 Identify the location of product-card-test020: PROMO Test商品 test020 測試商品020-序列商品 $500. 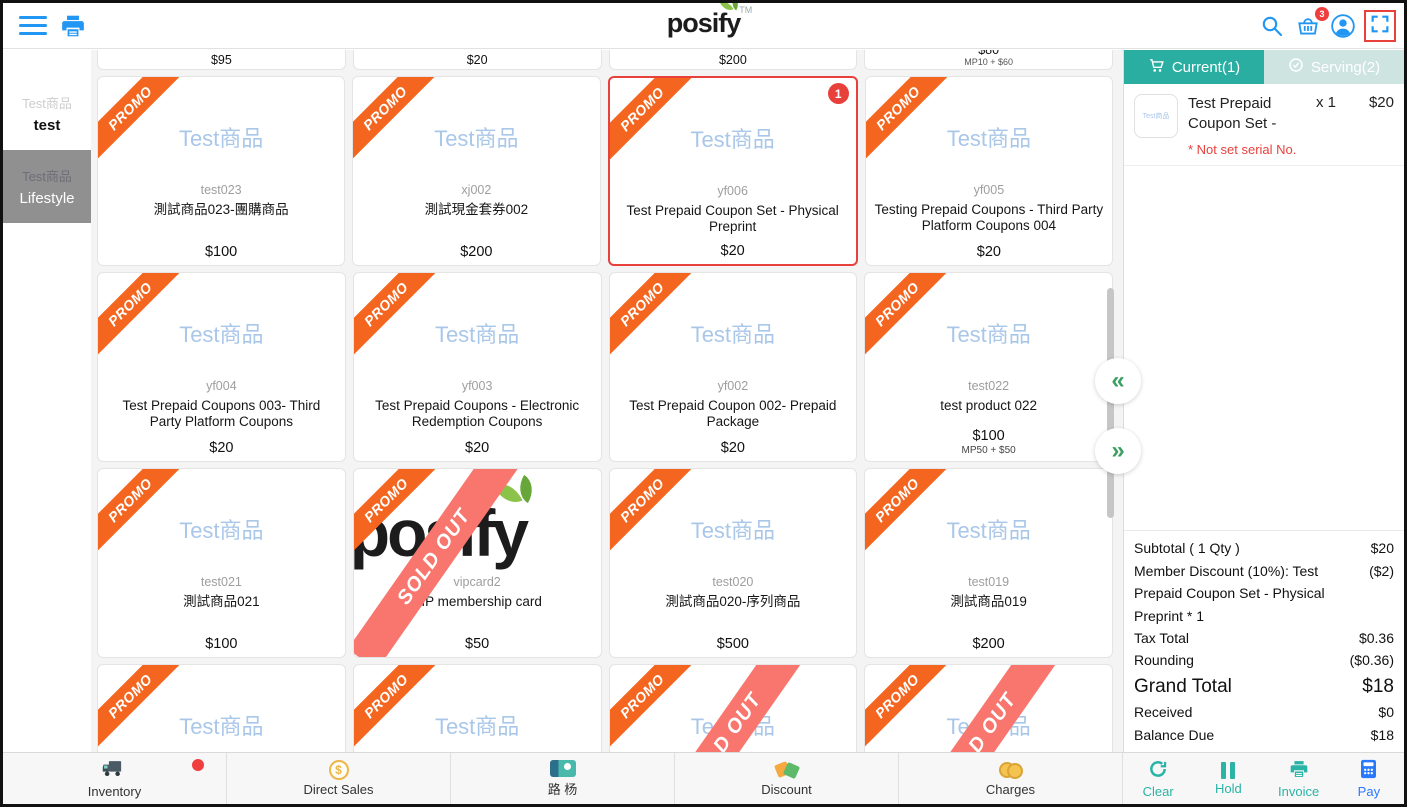
(733, 563).